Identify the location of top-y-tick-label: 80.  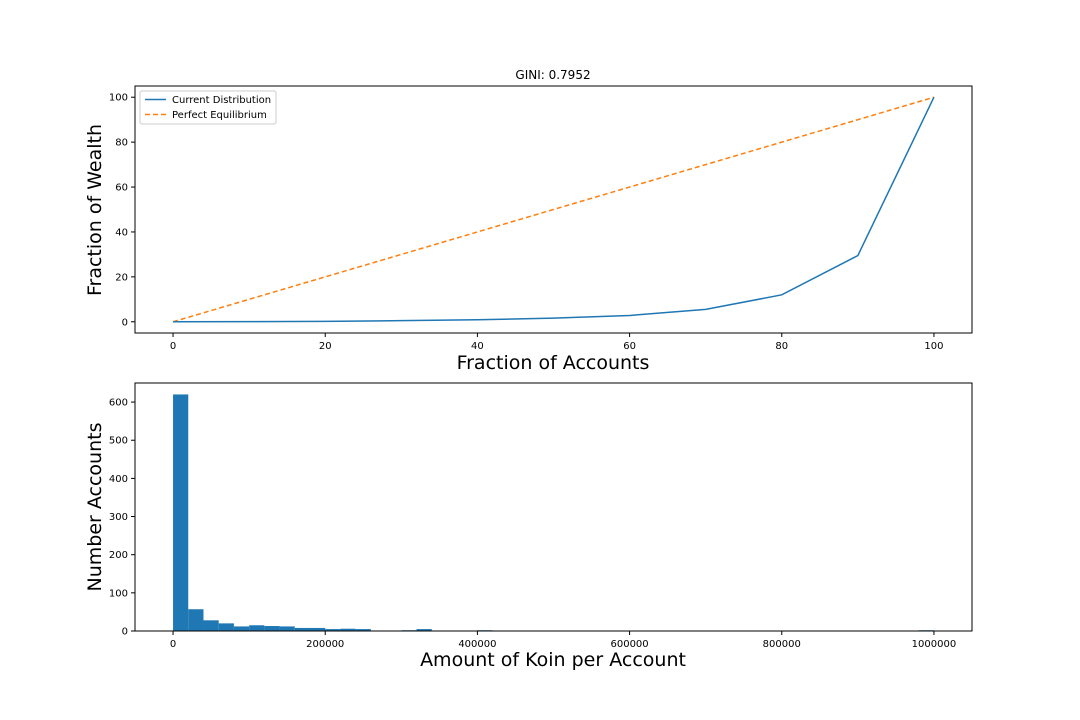
(121, 143).